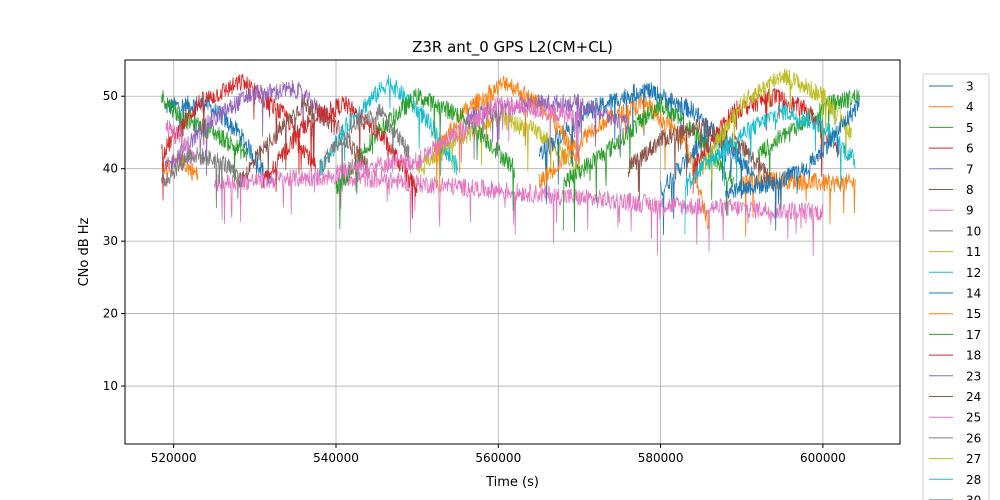 The width and height of the screenshot is (1000, 500). I want to click on legend-label-12: 12, so click(973, 273).